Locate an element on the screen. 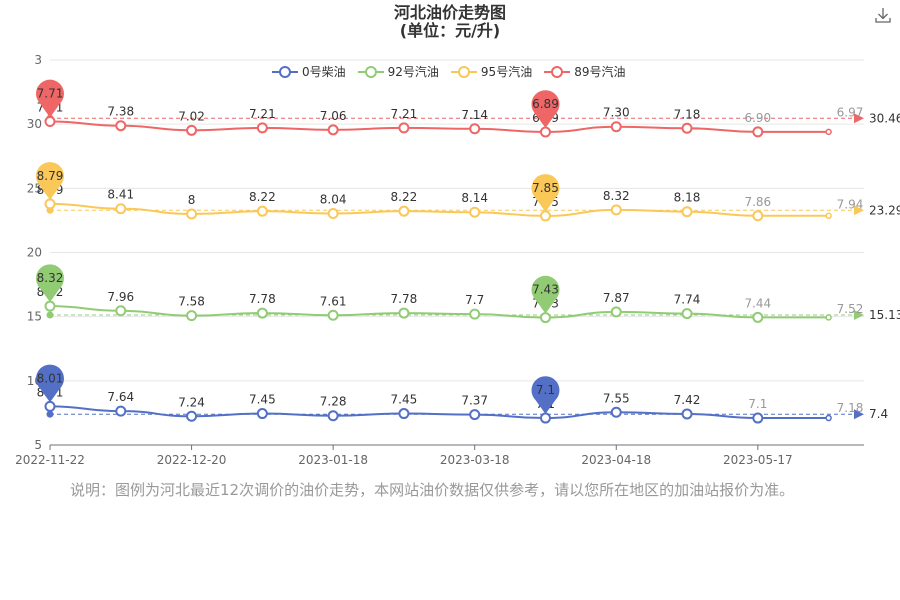 Image resolution: width=900 pixels, height=600 pixels. legend-label: 89号汽油 is located at coordinates (600, 72).